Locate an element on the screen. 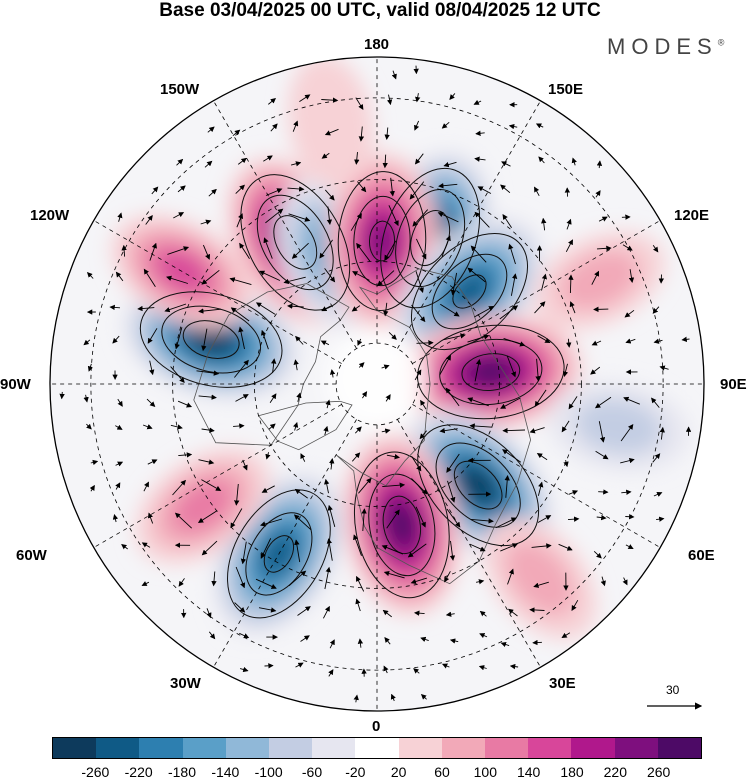 This screenshot has width=750, height=784. lon-label-30w: 30W is located at coordinates (185, 683).